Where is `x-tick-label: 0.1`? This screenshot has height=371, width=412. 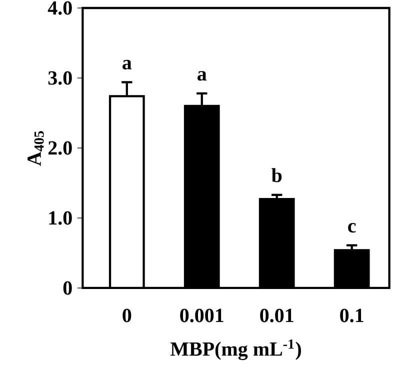
x-tick-label: 0.1 is located at coordinates (352, 315).